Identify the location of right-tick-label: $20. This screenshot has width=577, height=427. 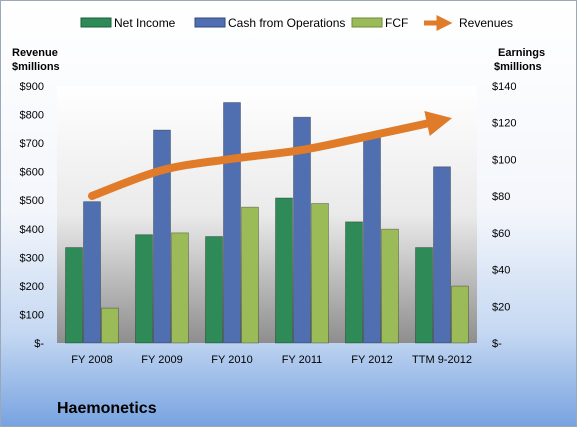
(501, 307).